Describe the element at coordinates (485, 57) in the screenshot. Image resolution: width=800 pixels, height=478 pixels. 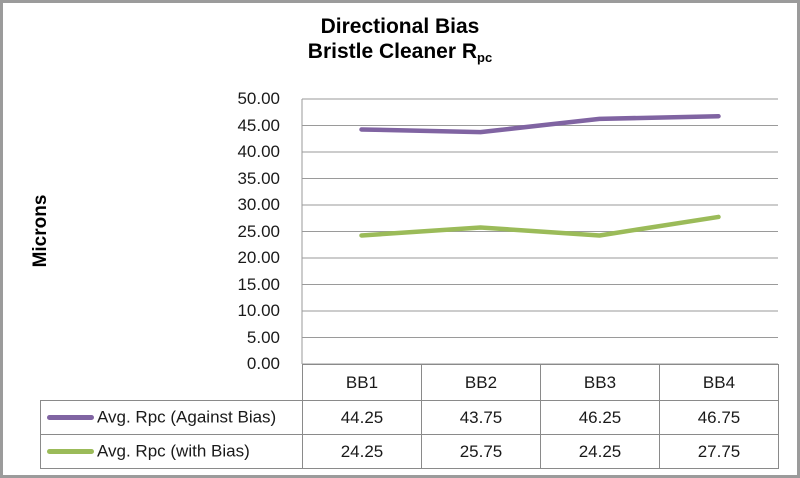
I see `chart-title-subscript: pc` at that location.